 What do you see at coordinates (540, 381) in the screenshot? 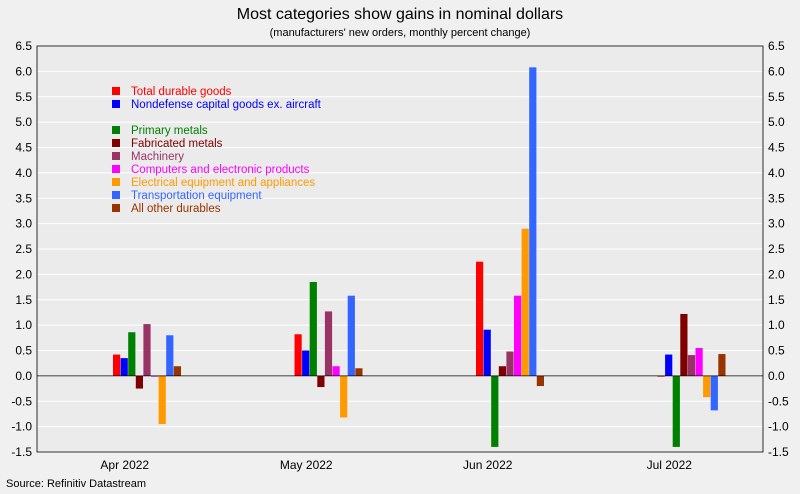
I see `bar-all-other-durables-jun-2022` at bounding box center [540, 381].